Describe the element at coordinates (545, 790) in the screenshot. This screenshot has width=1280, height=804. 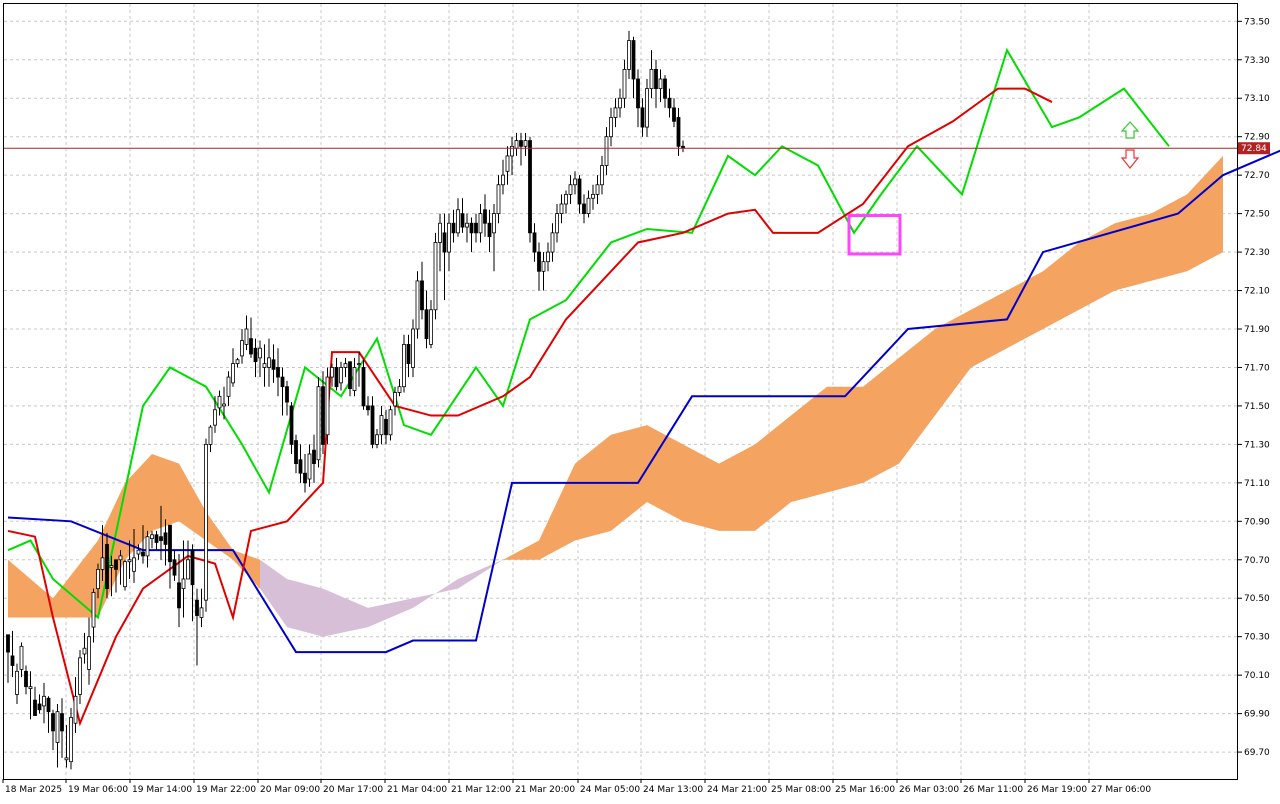
I see `x-tick-label: 21 Mar 20:00` at that location.